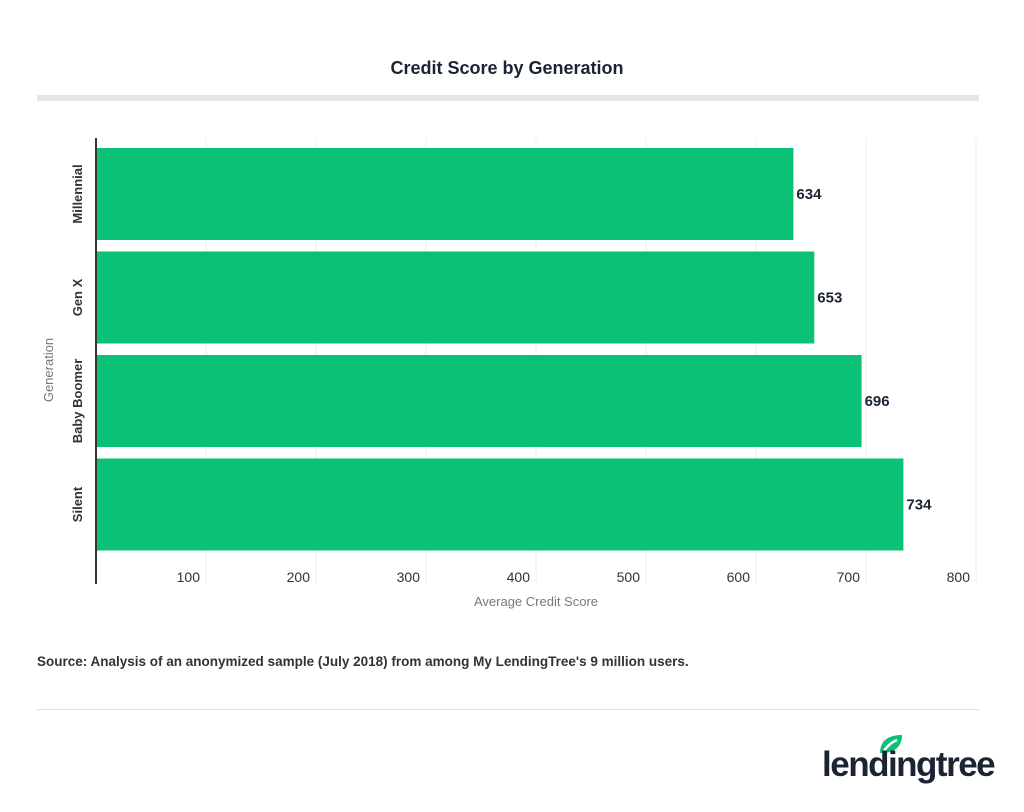 This screenshot has width=1024, height=812. Describe the element at coordinates (508, 98) in the screenshot. I see `title-divider` at that location.